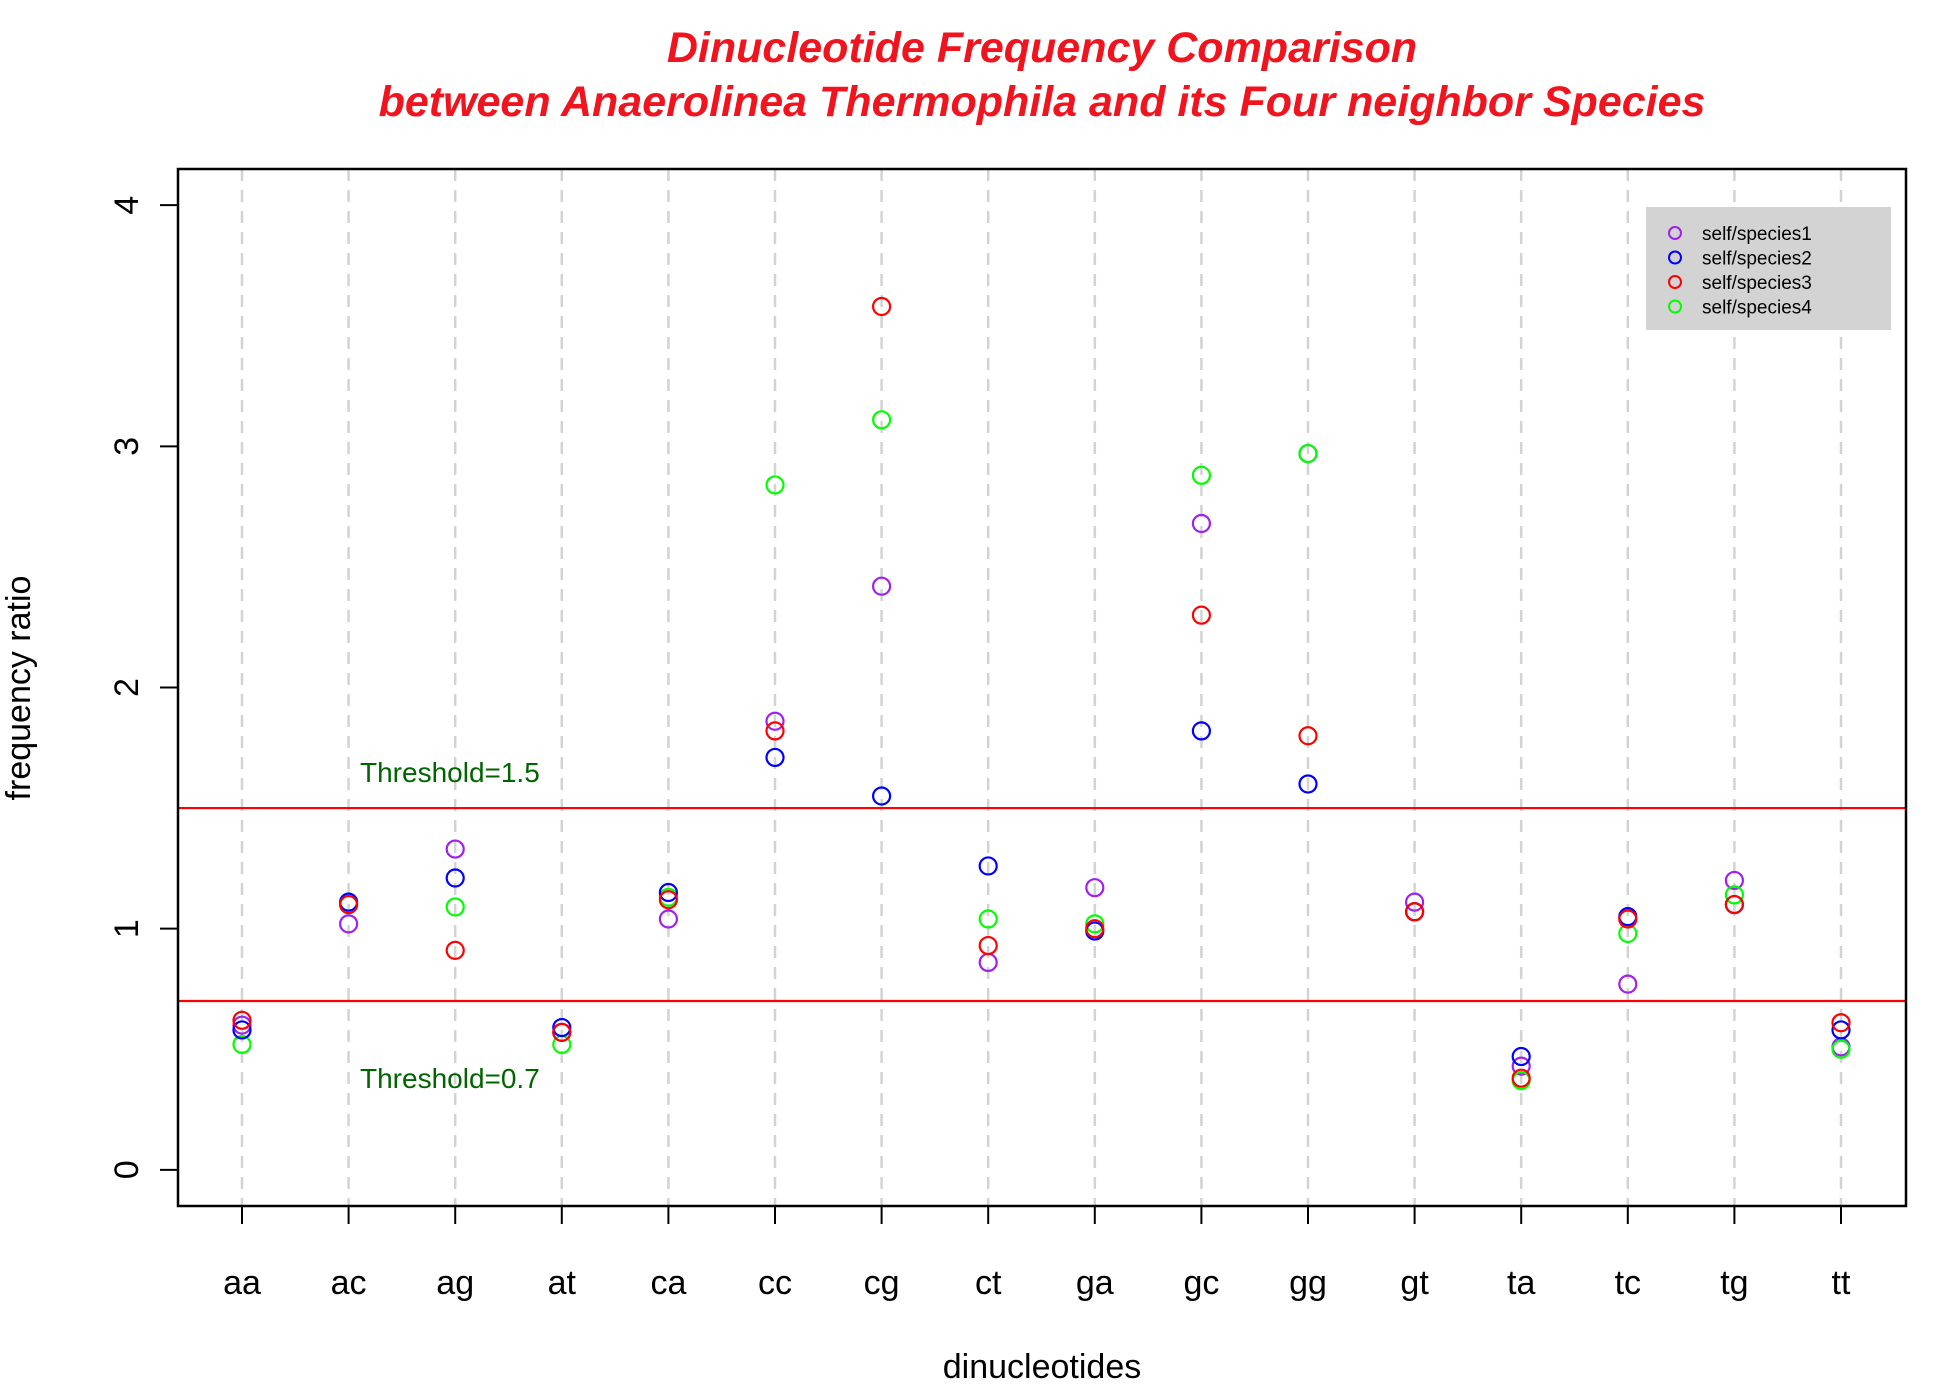  I want to click on legend-label-2: self/species2, so click(1757, 259).